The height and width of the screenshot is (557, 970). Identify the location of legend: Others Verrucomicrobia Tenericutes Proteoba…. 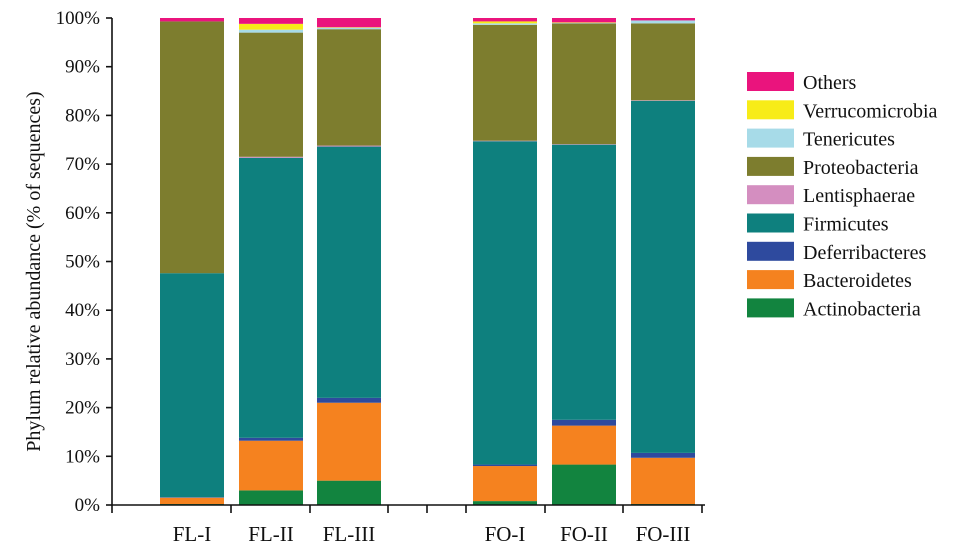
(842, 196).